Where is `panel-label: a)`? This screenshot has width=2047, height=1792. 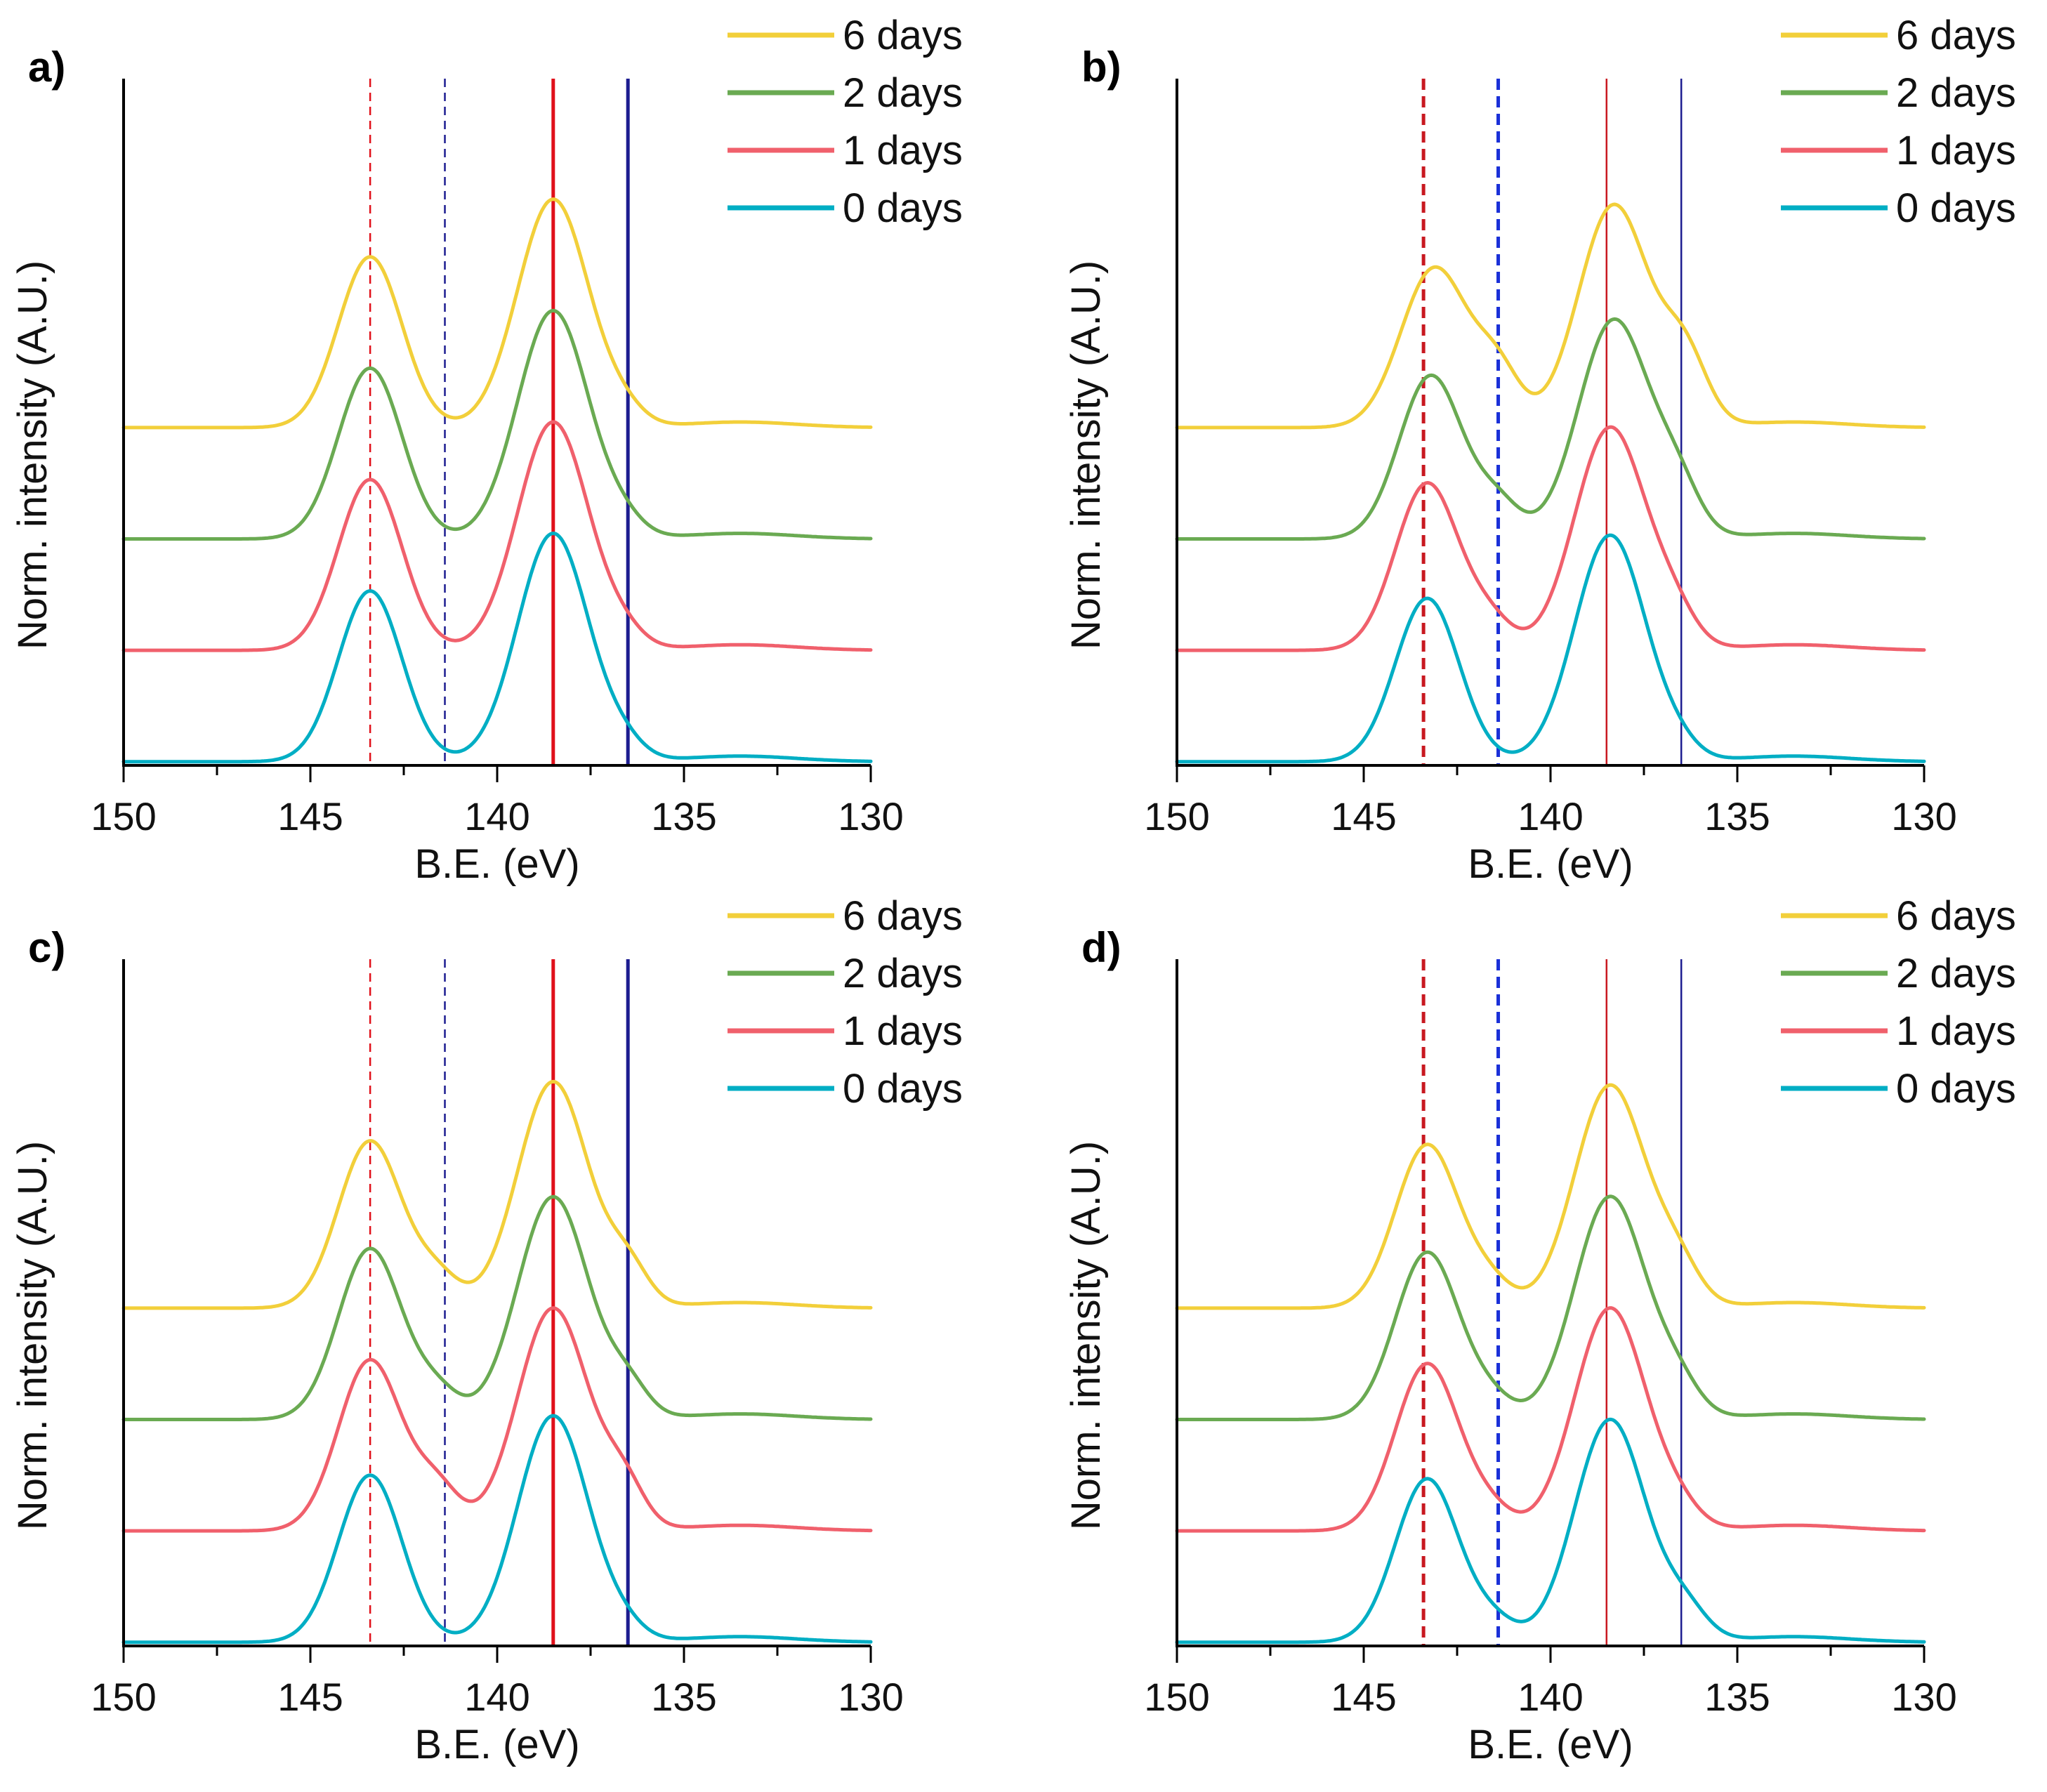 panel-label: a) is located at coordinates (46, 67).